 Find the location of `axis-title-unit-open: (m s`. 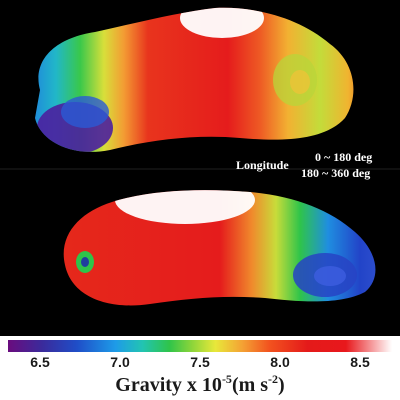

axis-title-unit-open: (m s is located at coordinates (250, 385).